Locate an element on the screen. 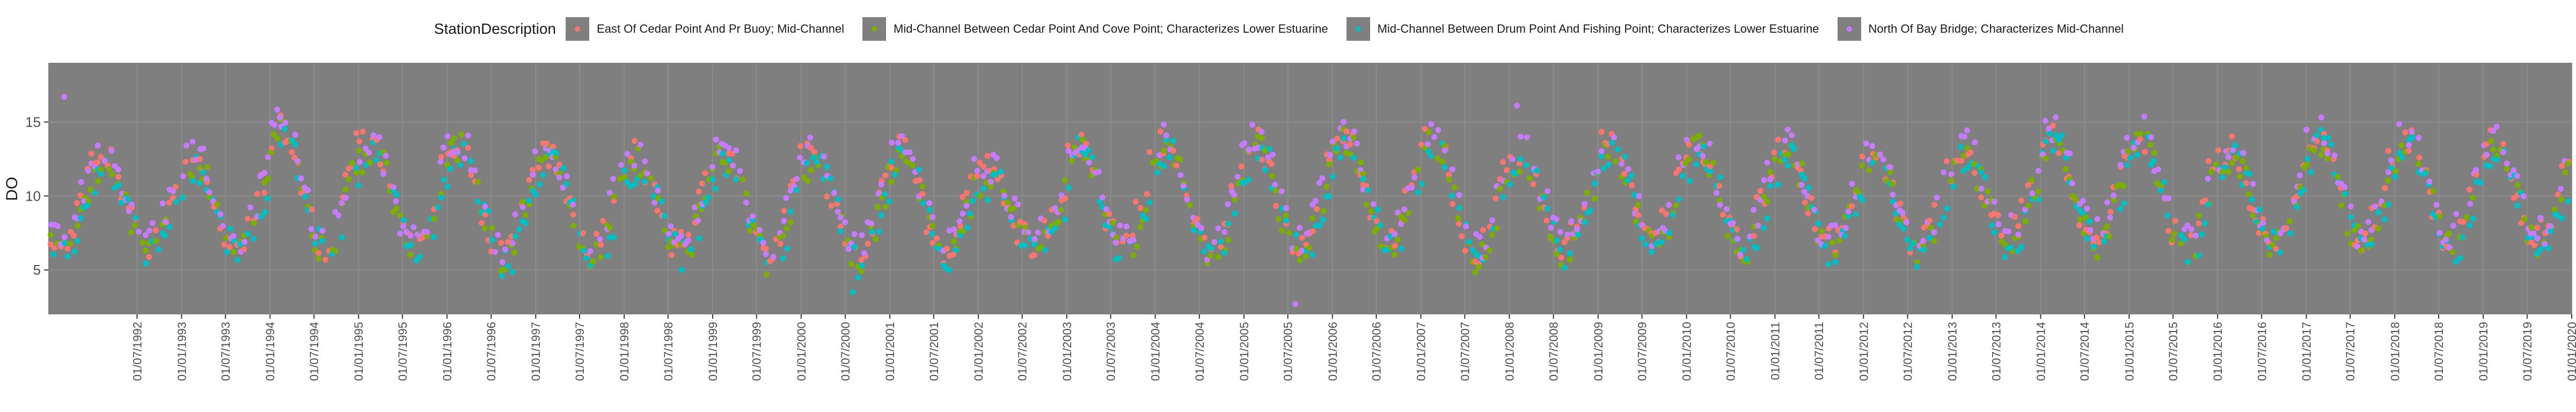  x-tick-label: 01/07/2010 is located at coordinates (1730, 351).